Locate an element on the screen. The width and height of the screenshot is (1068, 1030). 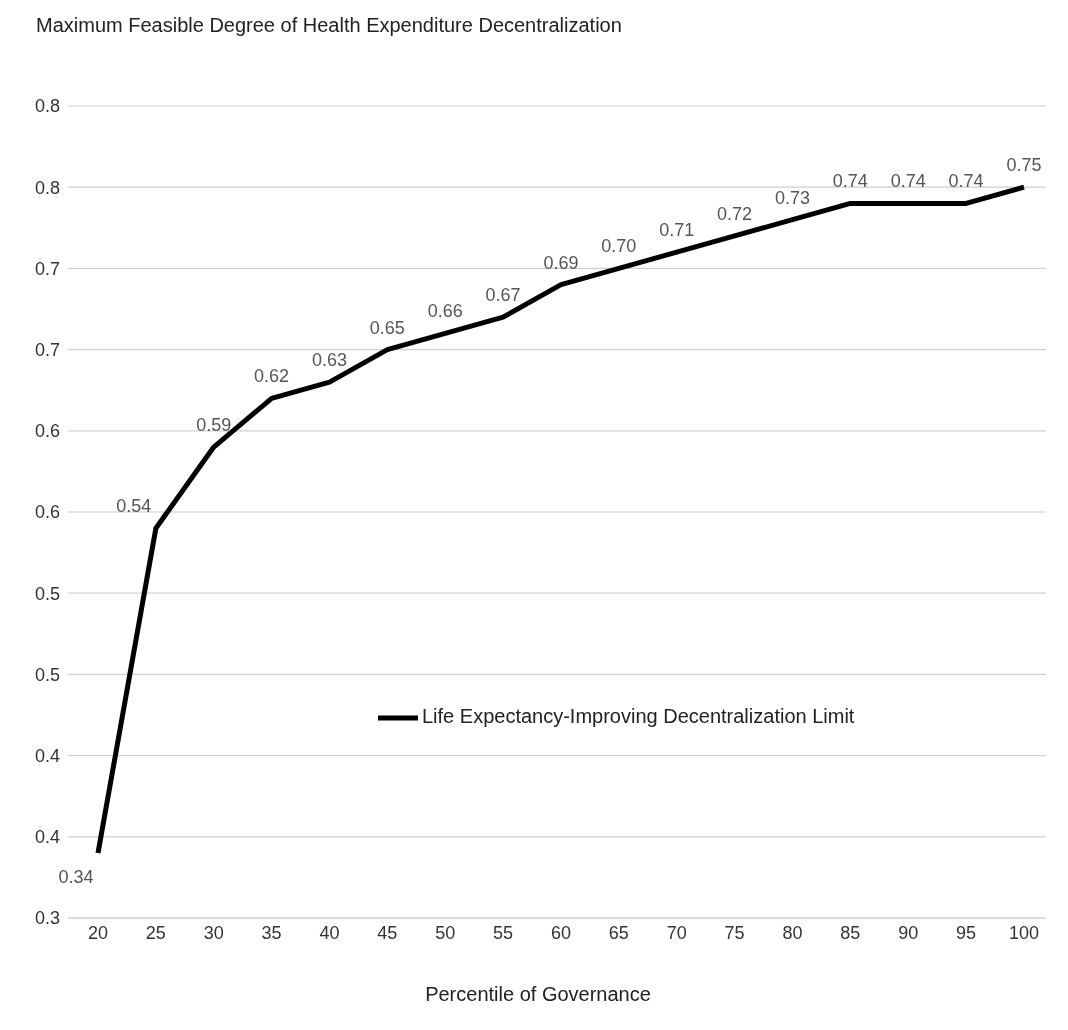
x-axis-title: Percentile of Governance is located at coordinates (538, 994).